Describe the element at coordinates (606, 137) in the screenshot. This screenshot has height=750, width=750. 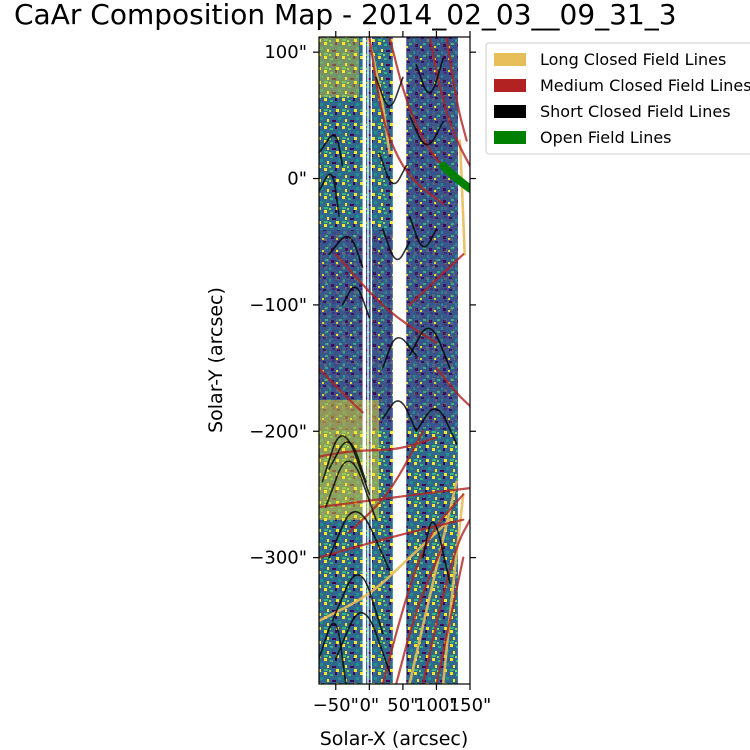
I see `legend-label-open: Open Field Lines` at that location.